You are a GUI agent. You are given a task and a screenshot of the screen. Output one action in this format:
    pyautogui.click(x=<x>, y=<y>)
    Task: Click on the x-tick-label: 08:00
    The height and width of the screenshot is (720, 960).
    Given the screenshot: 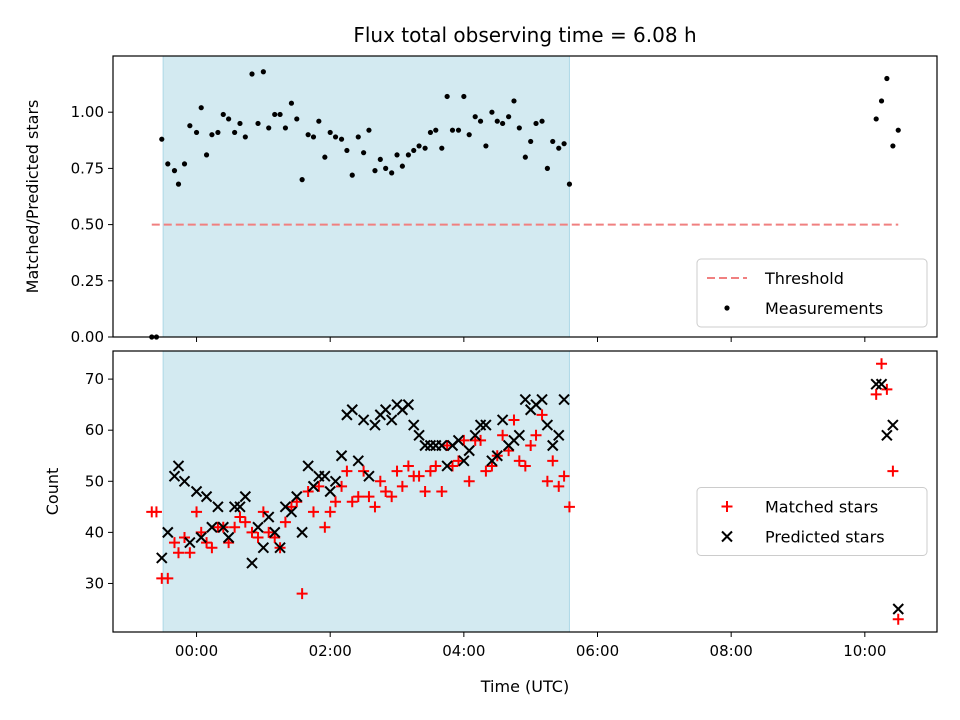 What is the action you would take?
    pyautogui.click(x=731, y=651)
    